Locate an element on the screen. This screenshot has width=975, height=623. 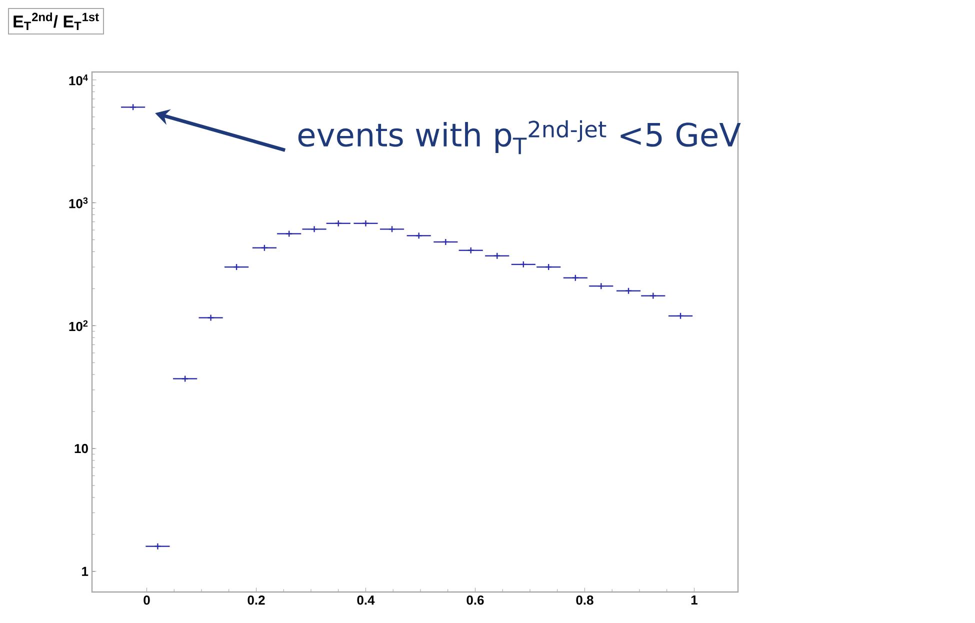
x-tick-label: 0.4 is located at coordinates (366, 600).